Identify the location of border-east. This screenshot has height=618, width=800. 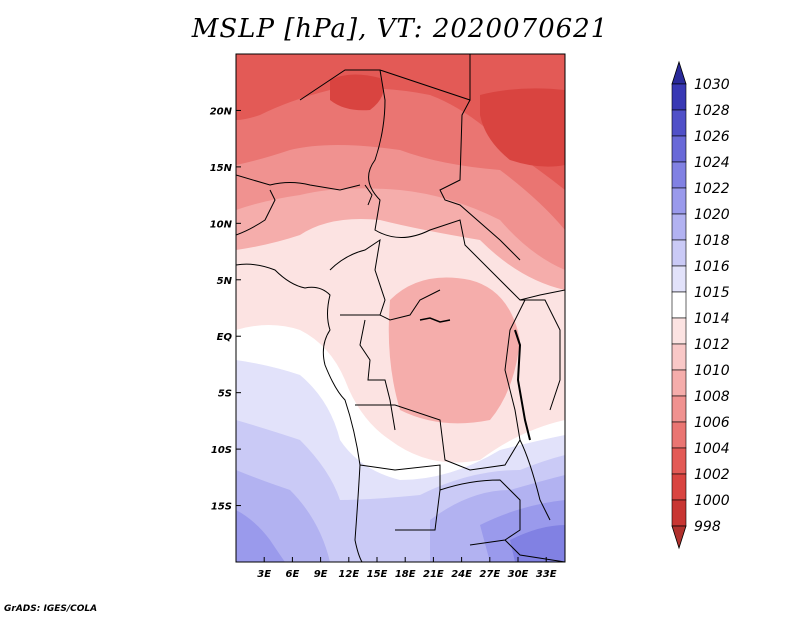
(540, 355).